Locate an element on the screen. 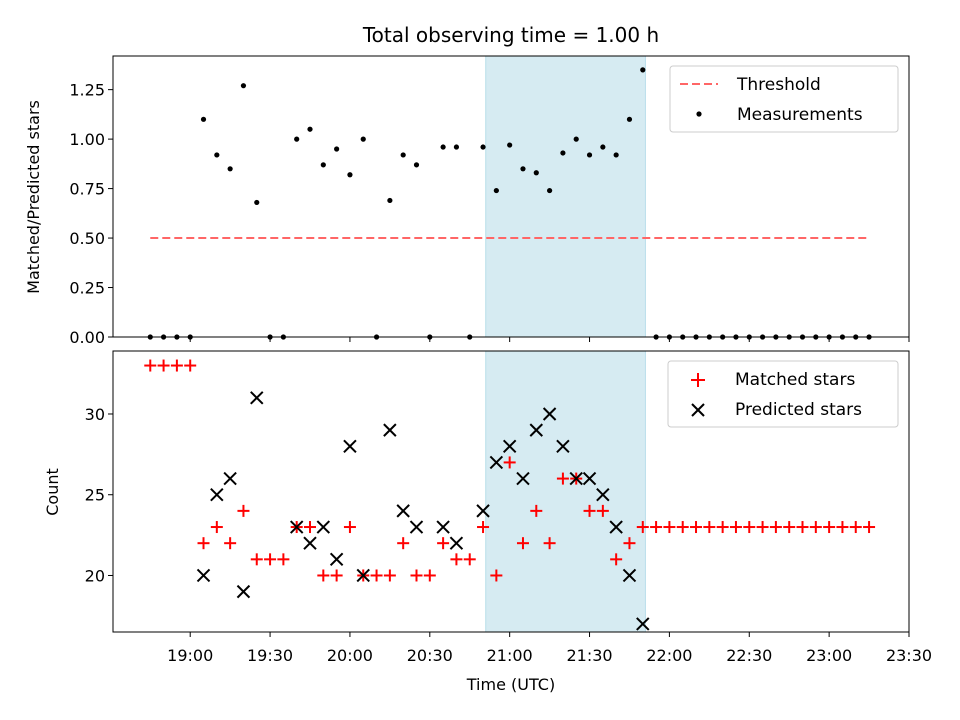 This screenshot has height=720, width=960. top-y-tick-label: 0.50 is located at coordinates (87, 238).